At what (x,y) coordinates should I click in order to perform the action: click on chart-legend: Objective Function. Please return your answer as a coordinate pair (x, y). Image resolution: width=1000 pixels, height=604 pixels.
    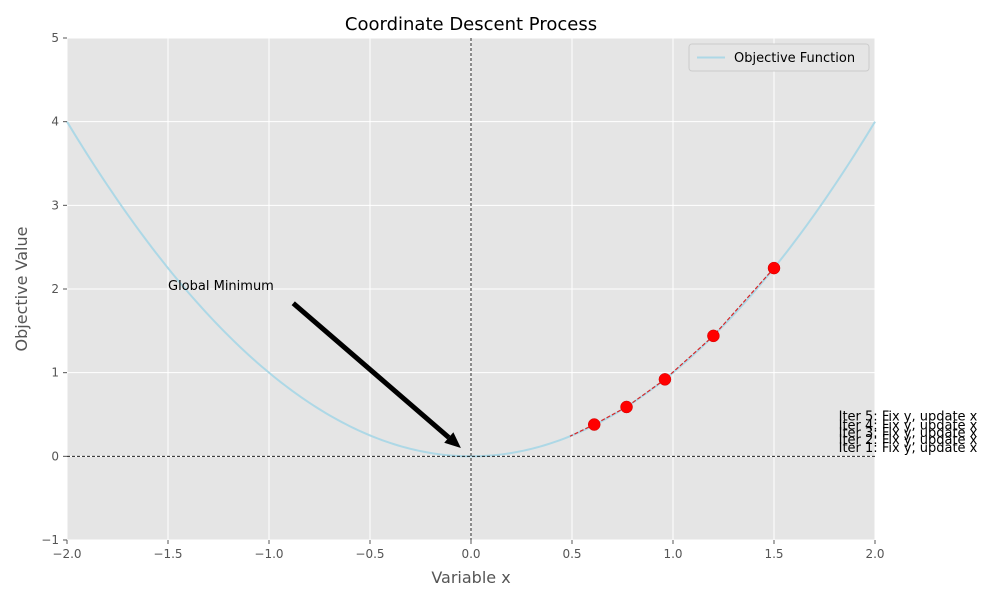
    Looking at the image, I should click on (779, 57).